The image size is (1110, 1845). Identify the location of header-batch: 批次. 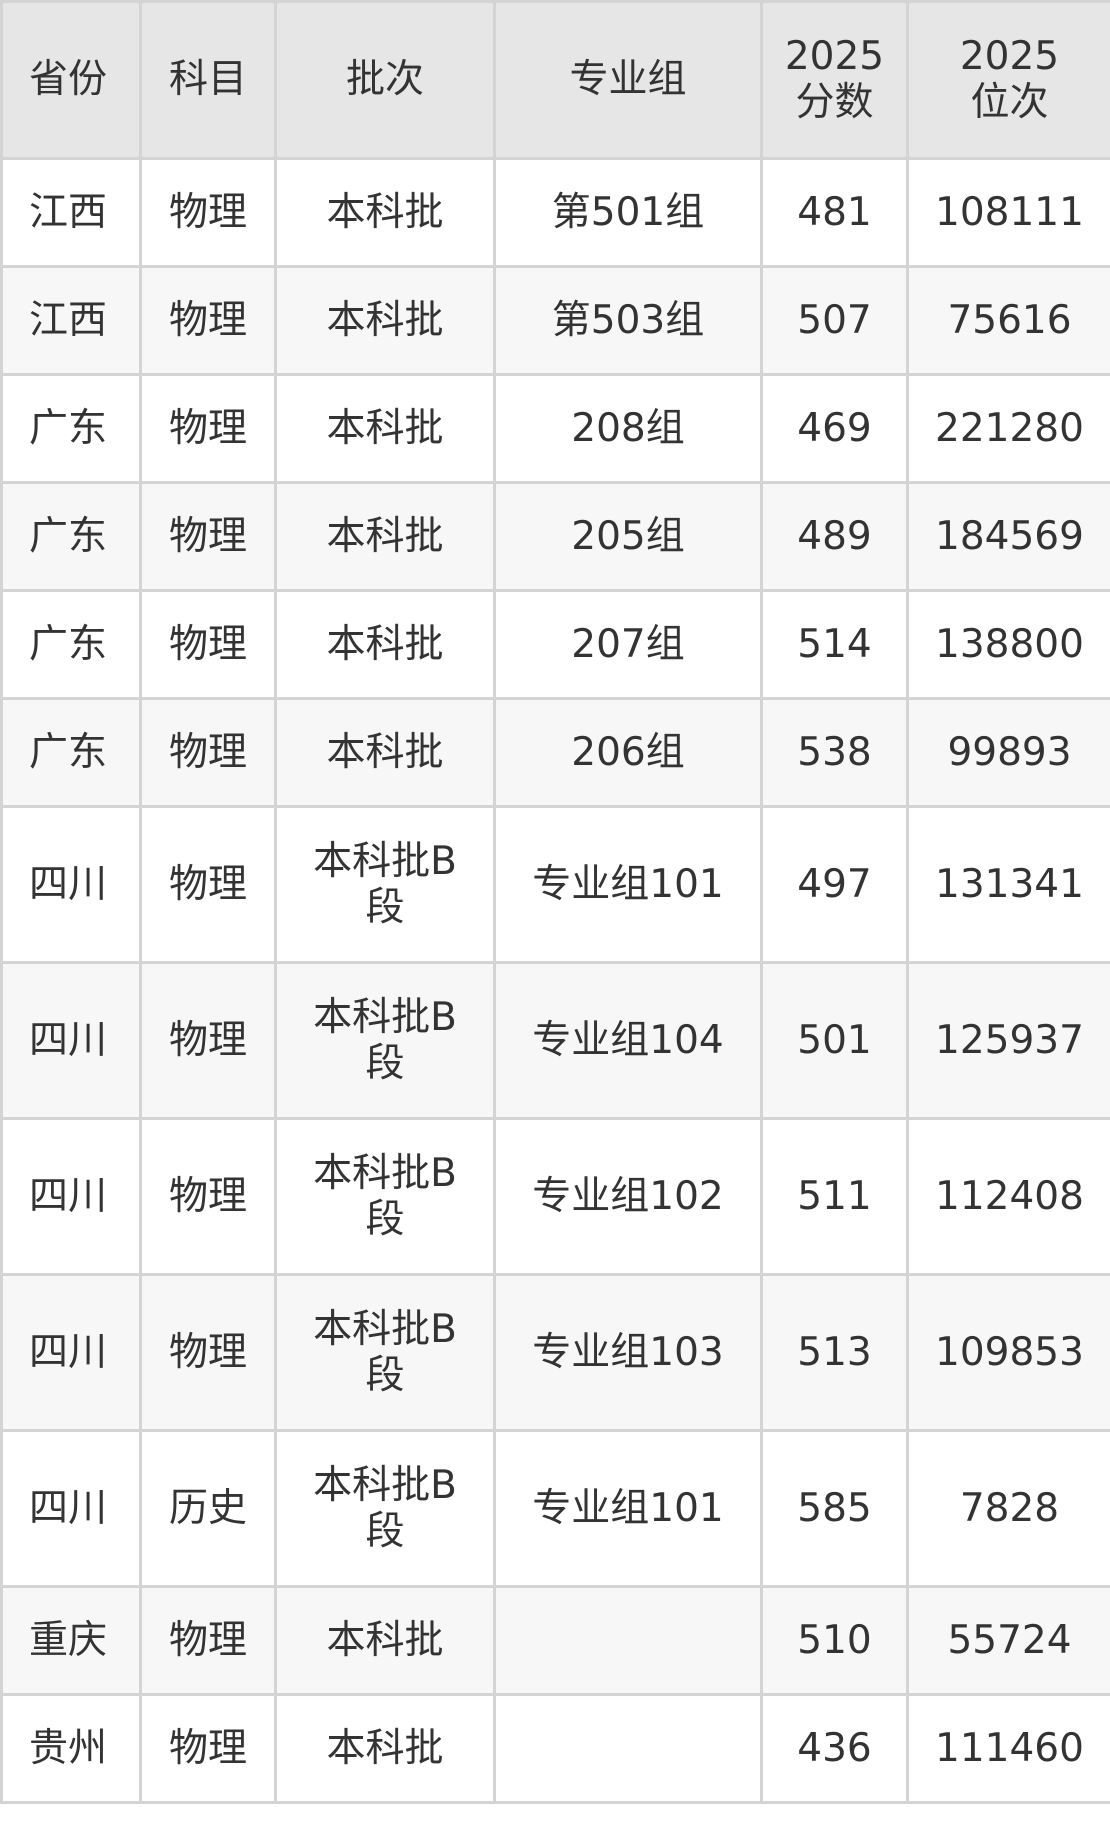
(385, 80).